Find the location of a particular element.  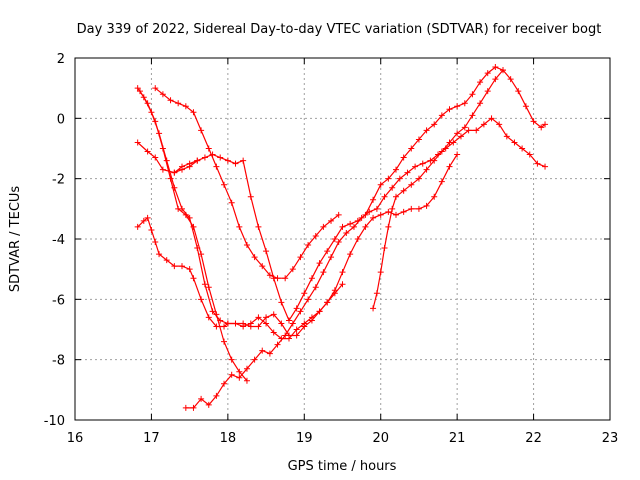

x-tick-label: 17 is located at coordinates (151, 438).